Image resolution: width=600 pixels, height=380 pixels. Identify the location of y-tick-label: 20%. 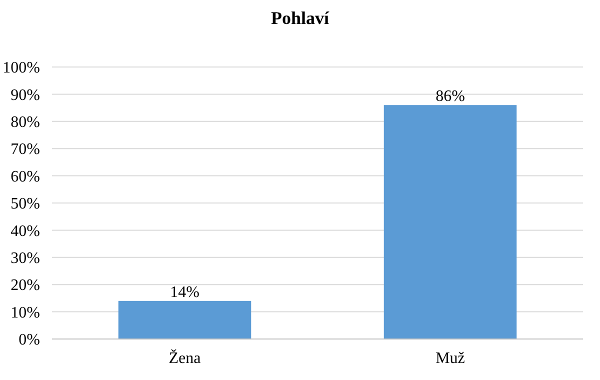
(25, 285).